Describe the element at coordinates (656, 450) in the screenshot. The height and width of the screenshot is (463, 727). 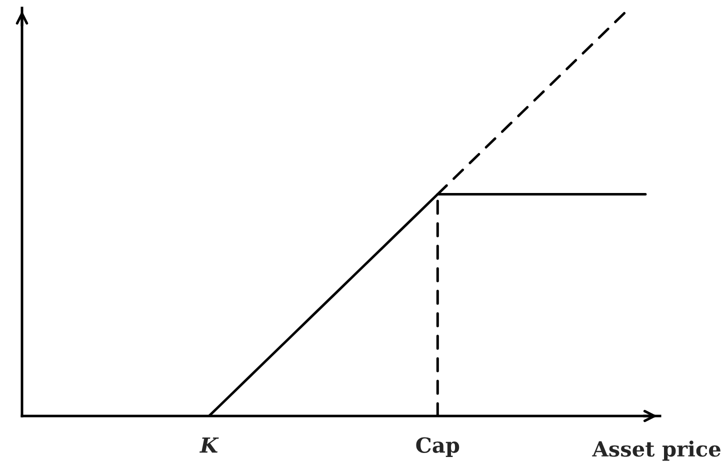
I see `x-axis-title: Asset price` at that location.